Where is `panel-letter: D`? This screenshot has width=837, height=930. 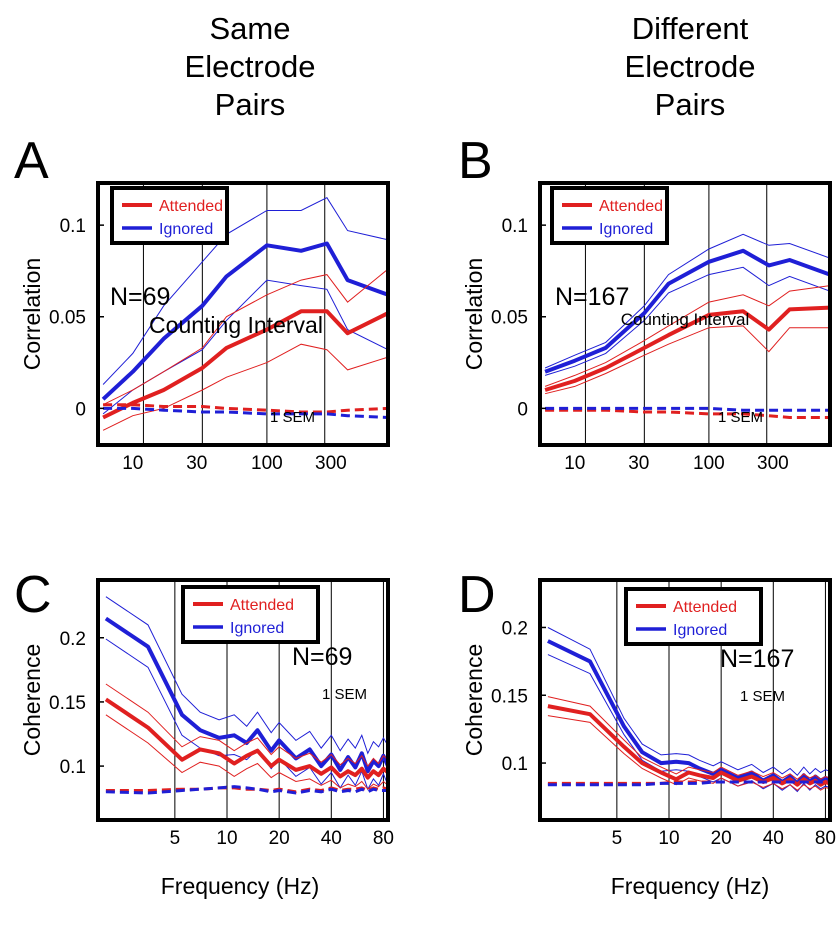
panel-letter: D is located at coordinates (477, 595).